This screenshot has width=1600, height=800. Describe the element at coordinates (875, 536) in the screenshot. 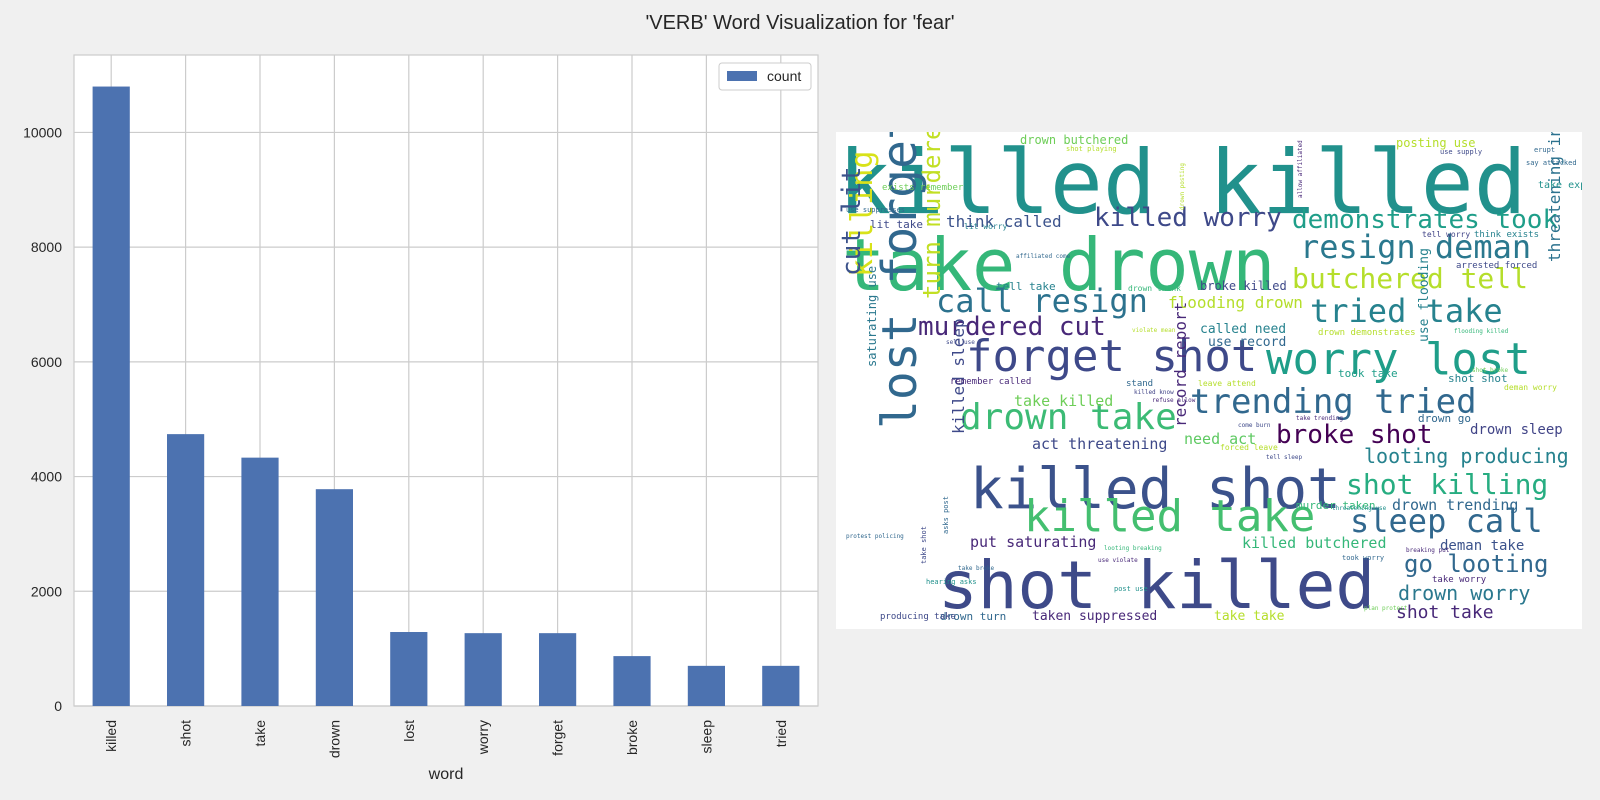

I see `cloud-word: protest policing` at that location.